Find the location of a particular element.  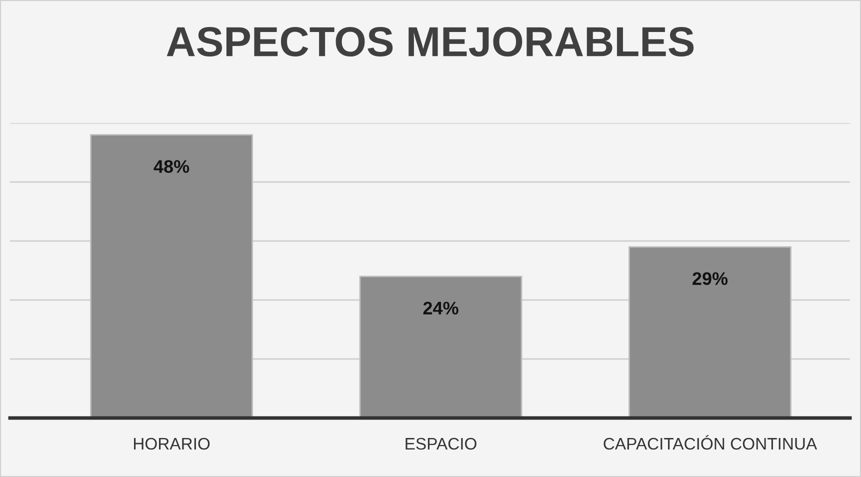

x-tick-label: CAPACITACIÓN CONTINUA is located at coordinates (711, 442).